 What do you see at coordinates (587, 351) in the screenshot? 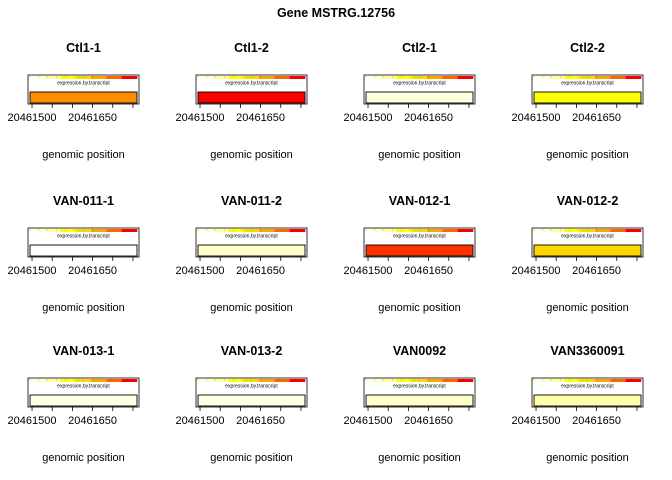
I see `panel-title: VAN3360091` at bounding box center [587, 351].